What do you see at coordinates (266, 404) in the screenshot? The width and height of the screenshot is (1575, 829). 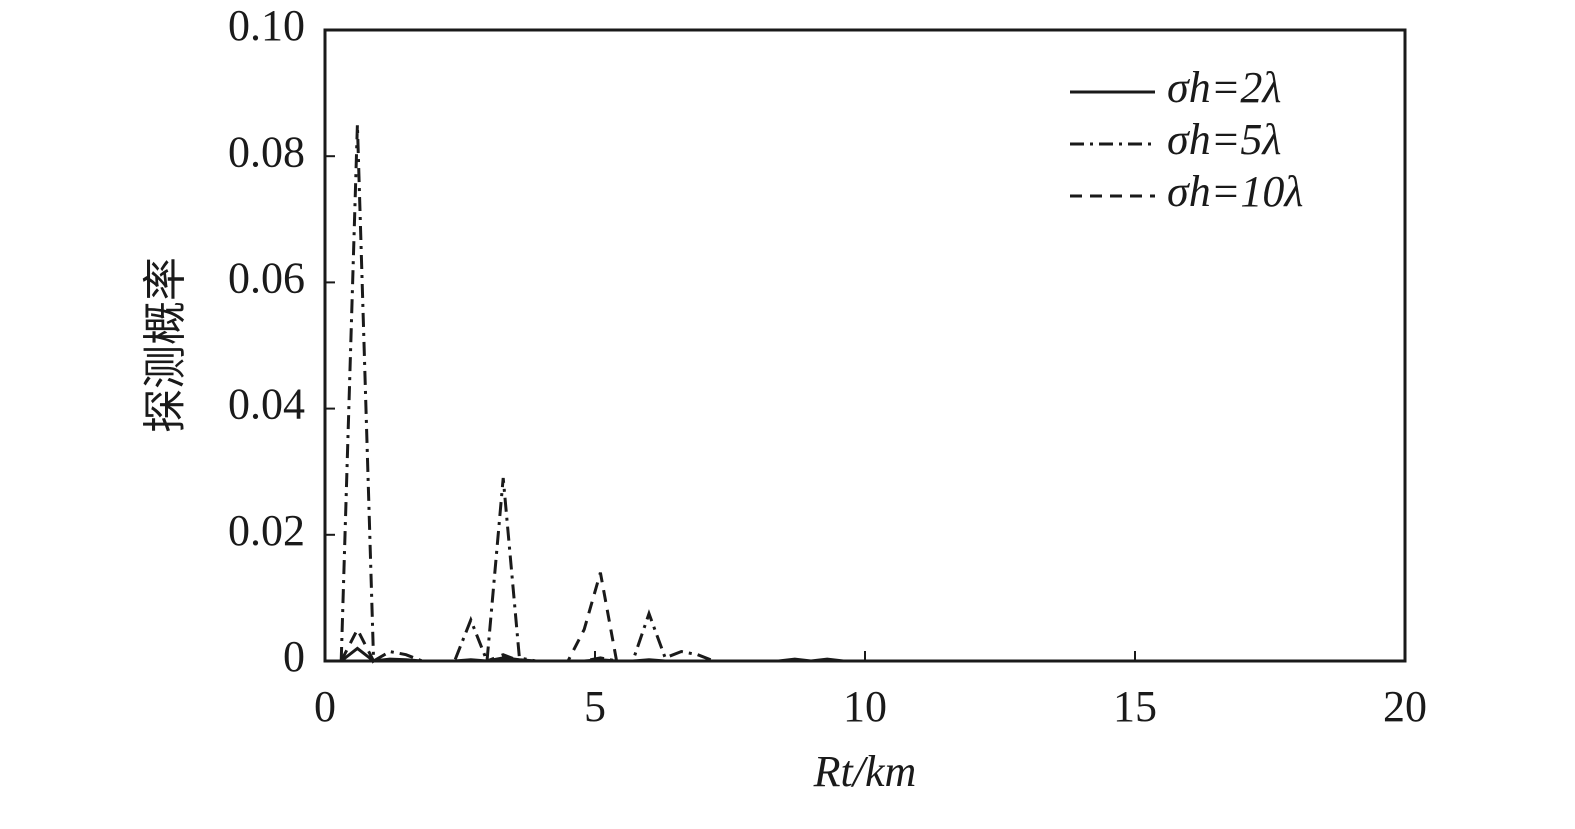 I see `y-tick-label: 0.04` at bounding box center [266, 404].